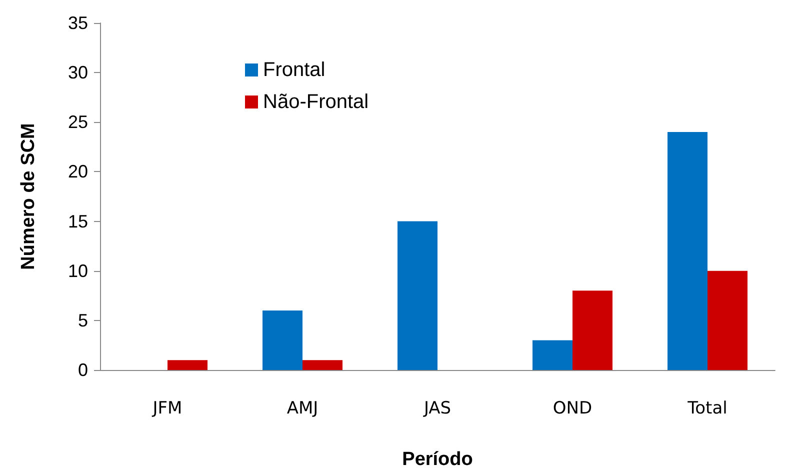  I want to click on y-tick-label: 5, so click(83, 320).